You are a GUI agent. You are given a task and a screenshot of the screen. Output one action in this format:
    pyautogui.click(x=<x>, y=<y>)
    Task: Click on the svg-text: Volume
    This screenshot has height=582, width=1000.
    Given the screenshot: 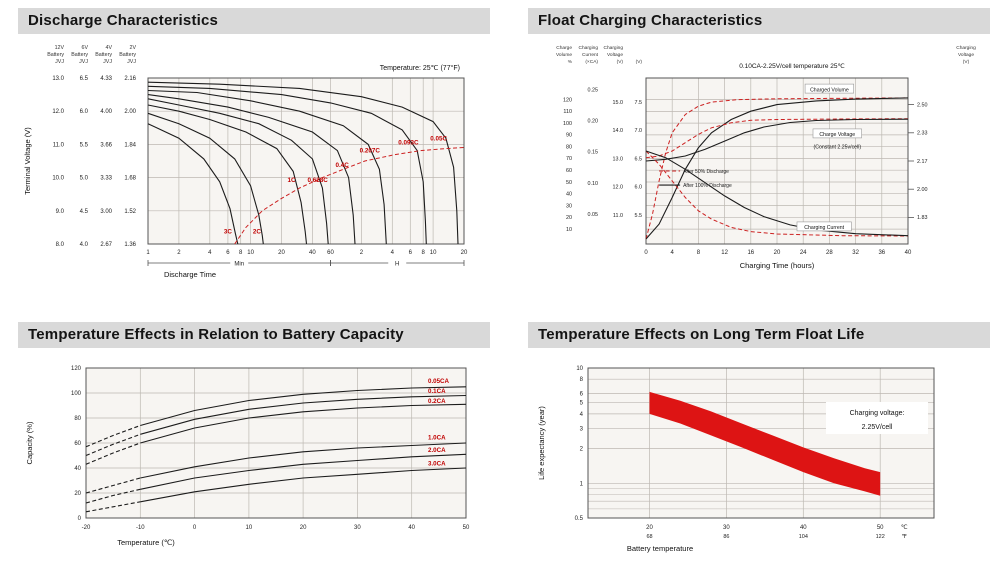 What is the action you would take?
    pyautogui.click(x=564, y=55)
    